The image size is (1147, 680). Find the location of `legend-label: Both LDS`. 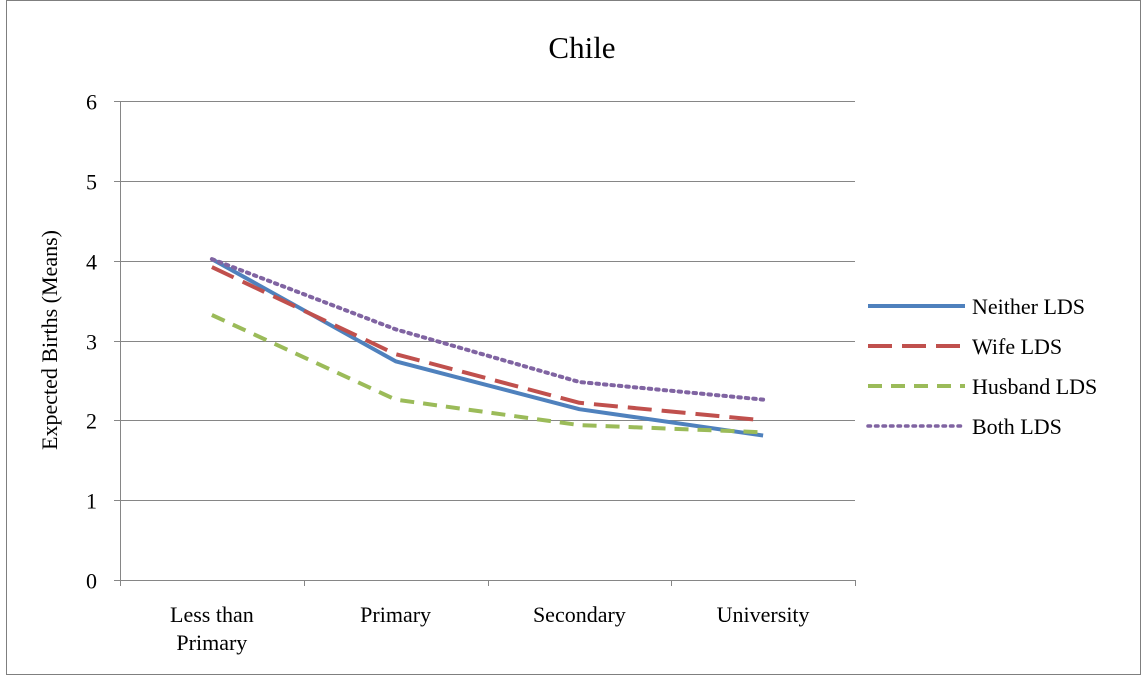

legend-label: Both LDS is located at coordinates (1017, 426).